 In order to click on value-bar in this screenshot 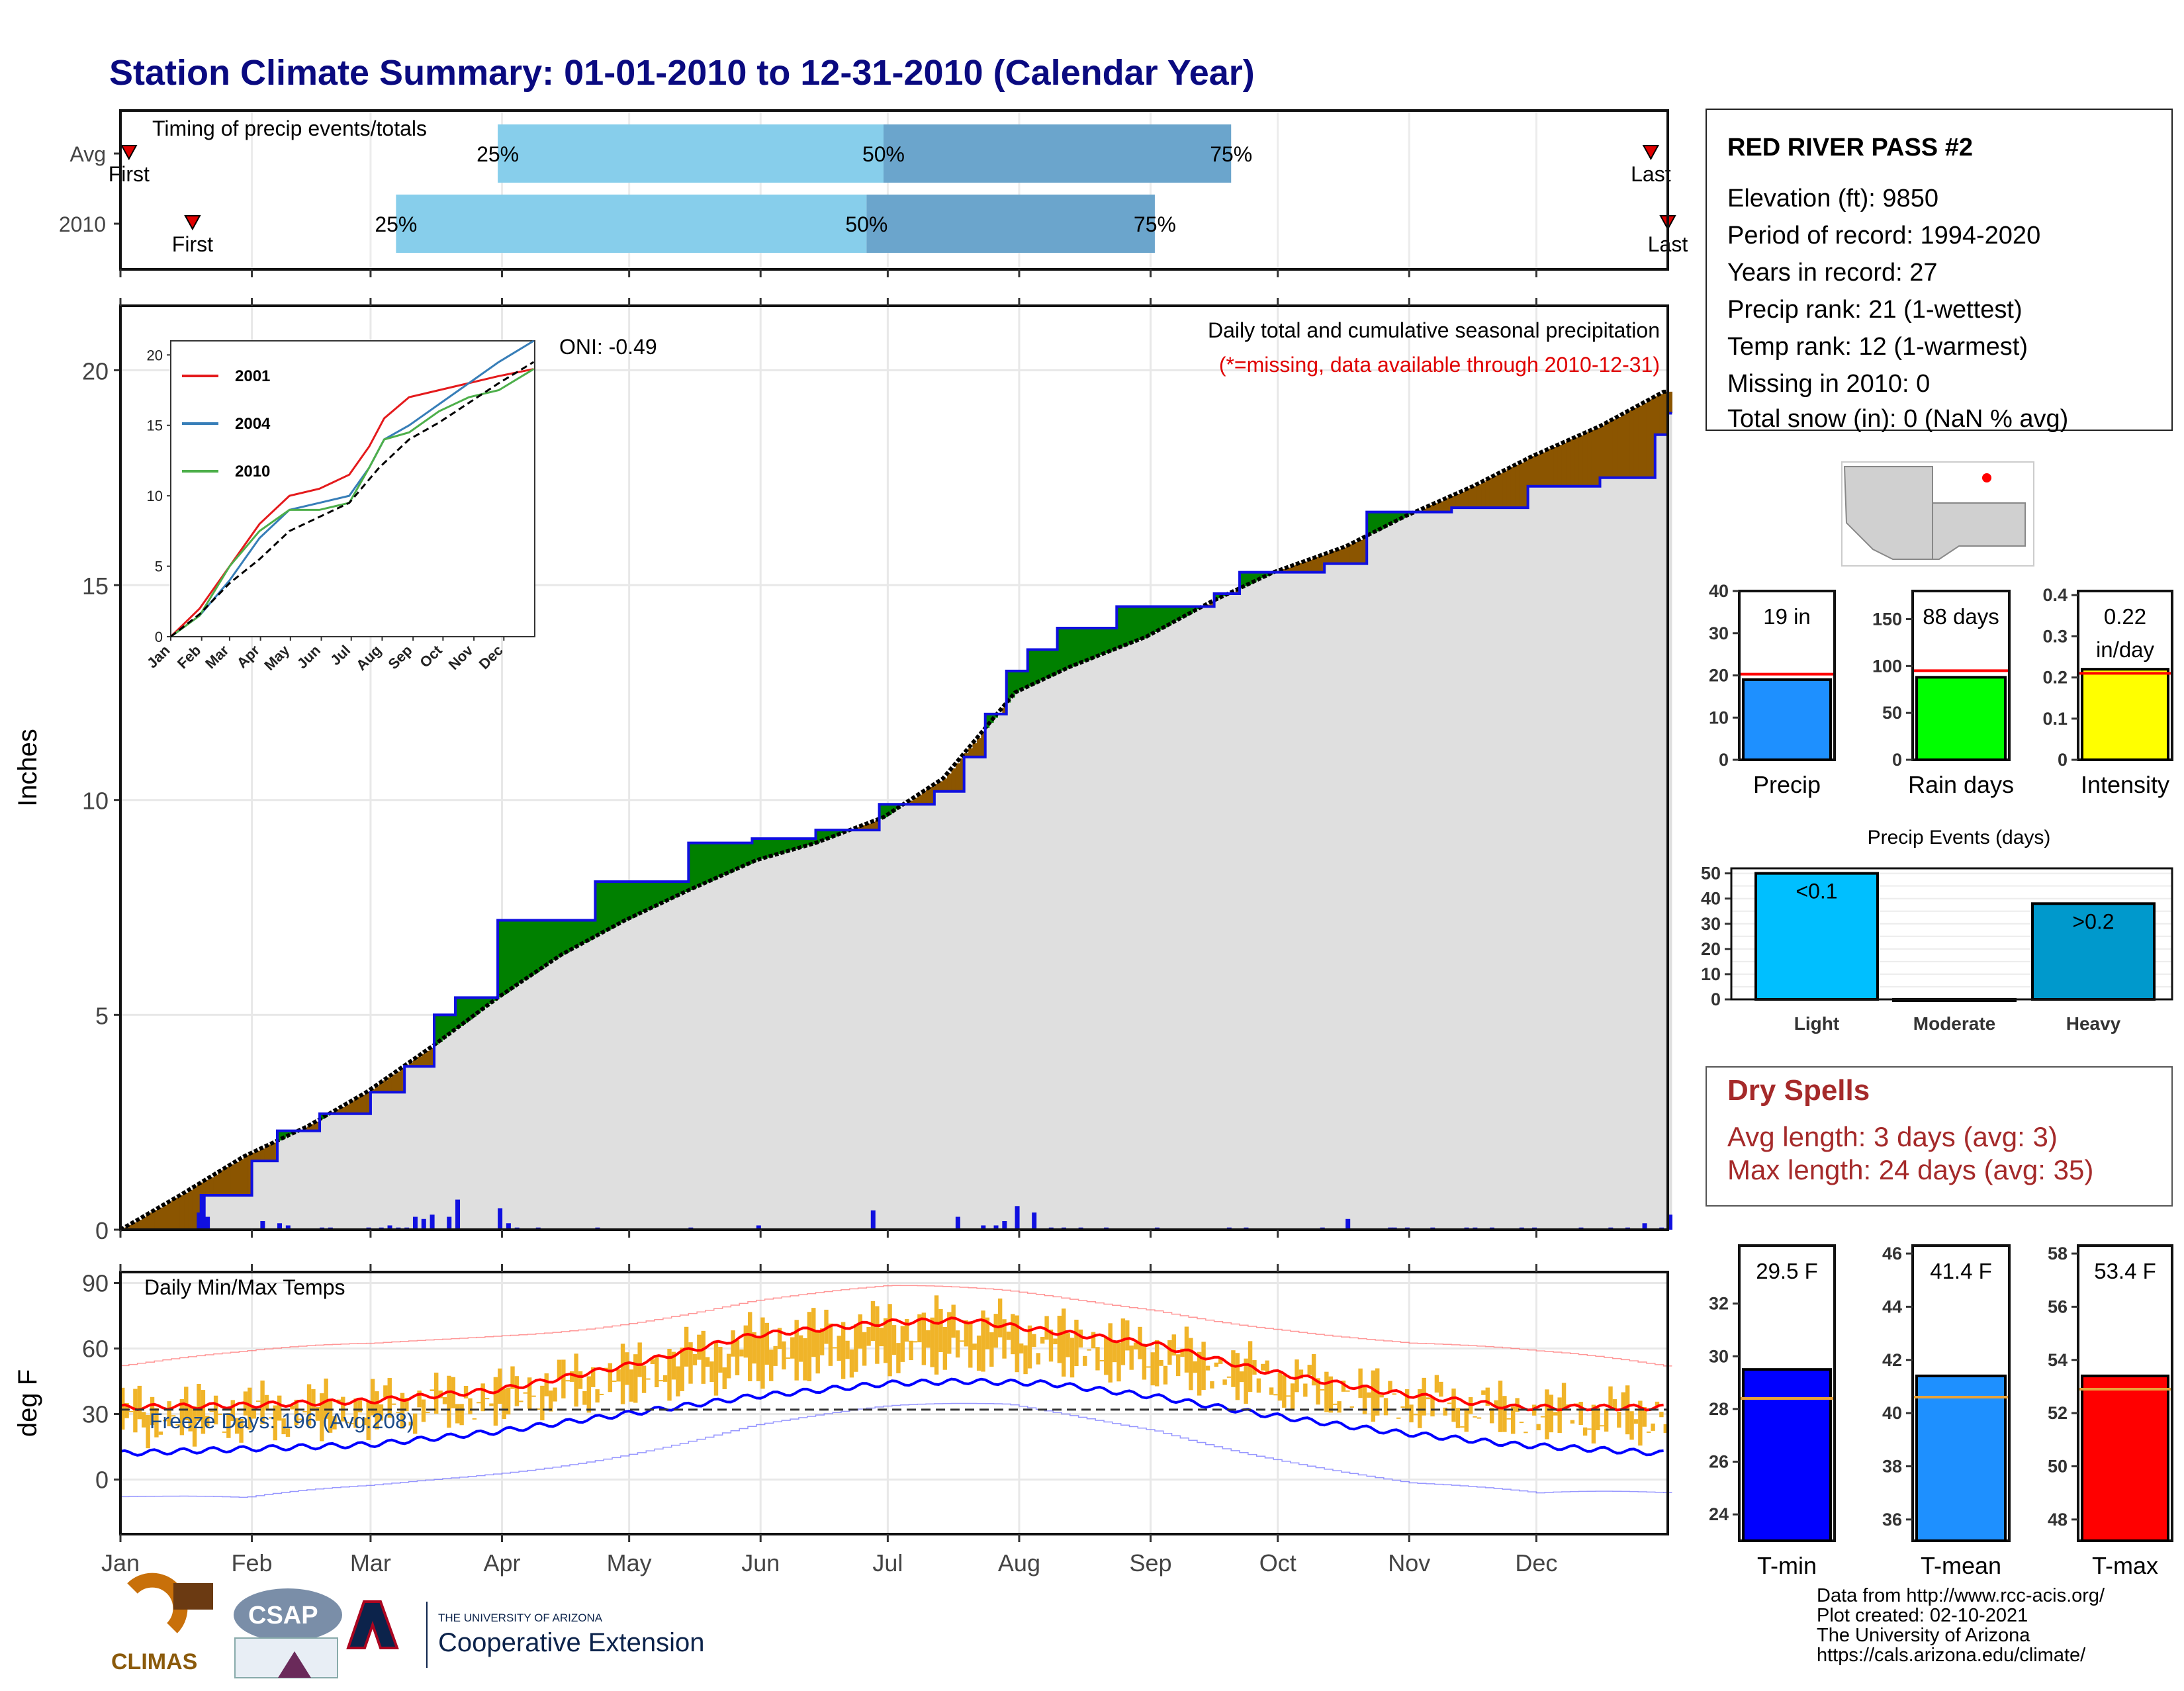, I will do `click(1961, 719)`.